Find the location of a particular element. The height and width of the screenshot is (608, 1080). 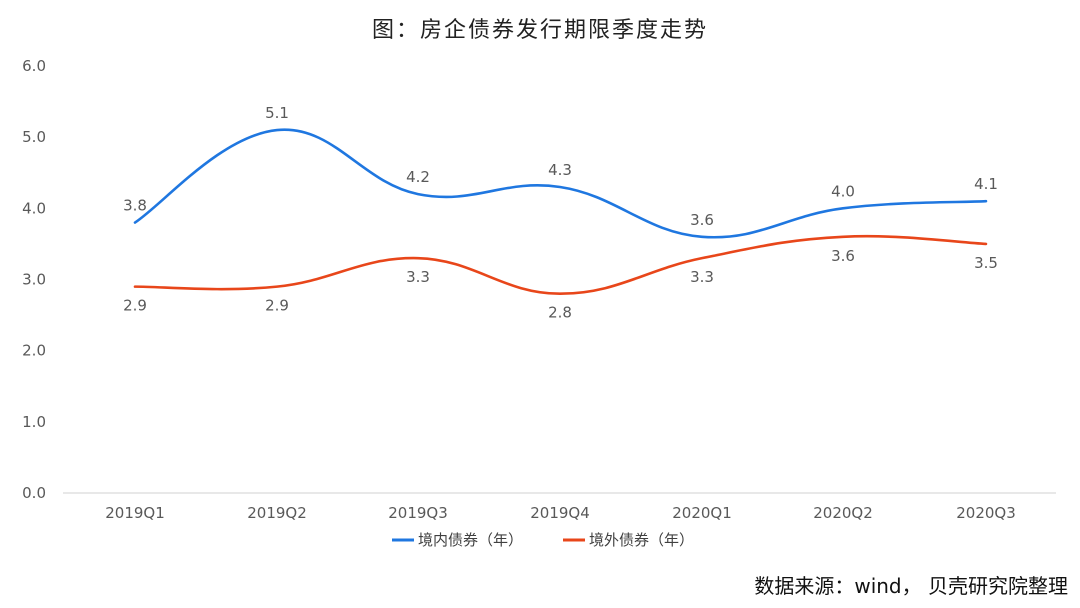

source-note: 数据来源：wind， 贝壳研究院整理 is located at coordinates (911, 586).